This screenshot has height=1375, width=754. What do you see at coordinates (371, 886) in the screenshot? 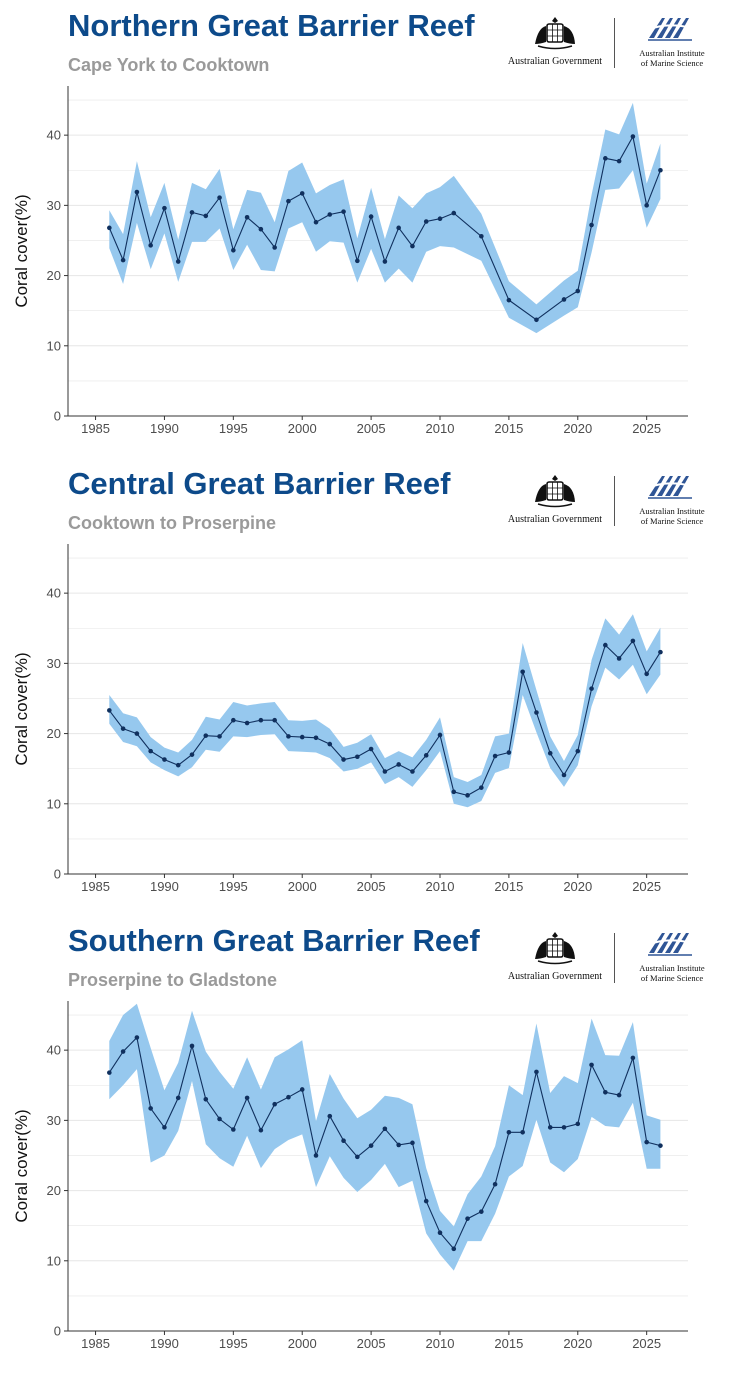
I see `x-tick-label: 2005` at bounding box center [371, 886].